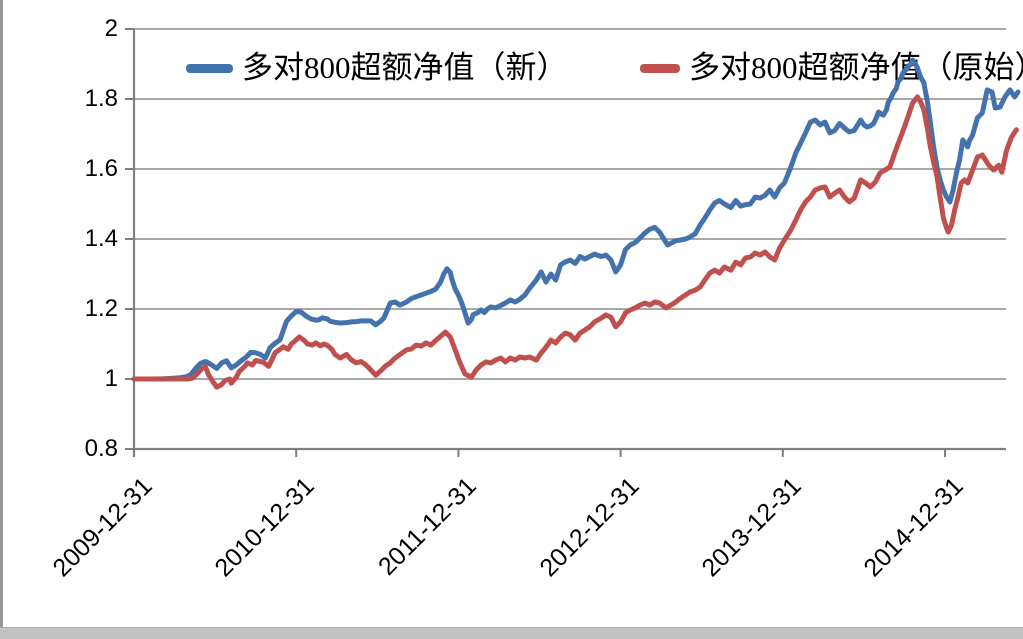 The height and width of the screenshot is (639, 1023). Describe the element at coordinates (101, 308) in the screenshot. I see `y-tick-label: 1.2` at that location.